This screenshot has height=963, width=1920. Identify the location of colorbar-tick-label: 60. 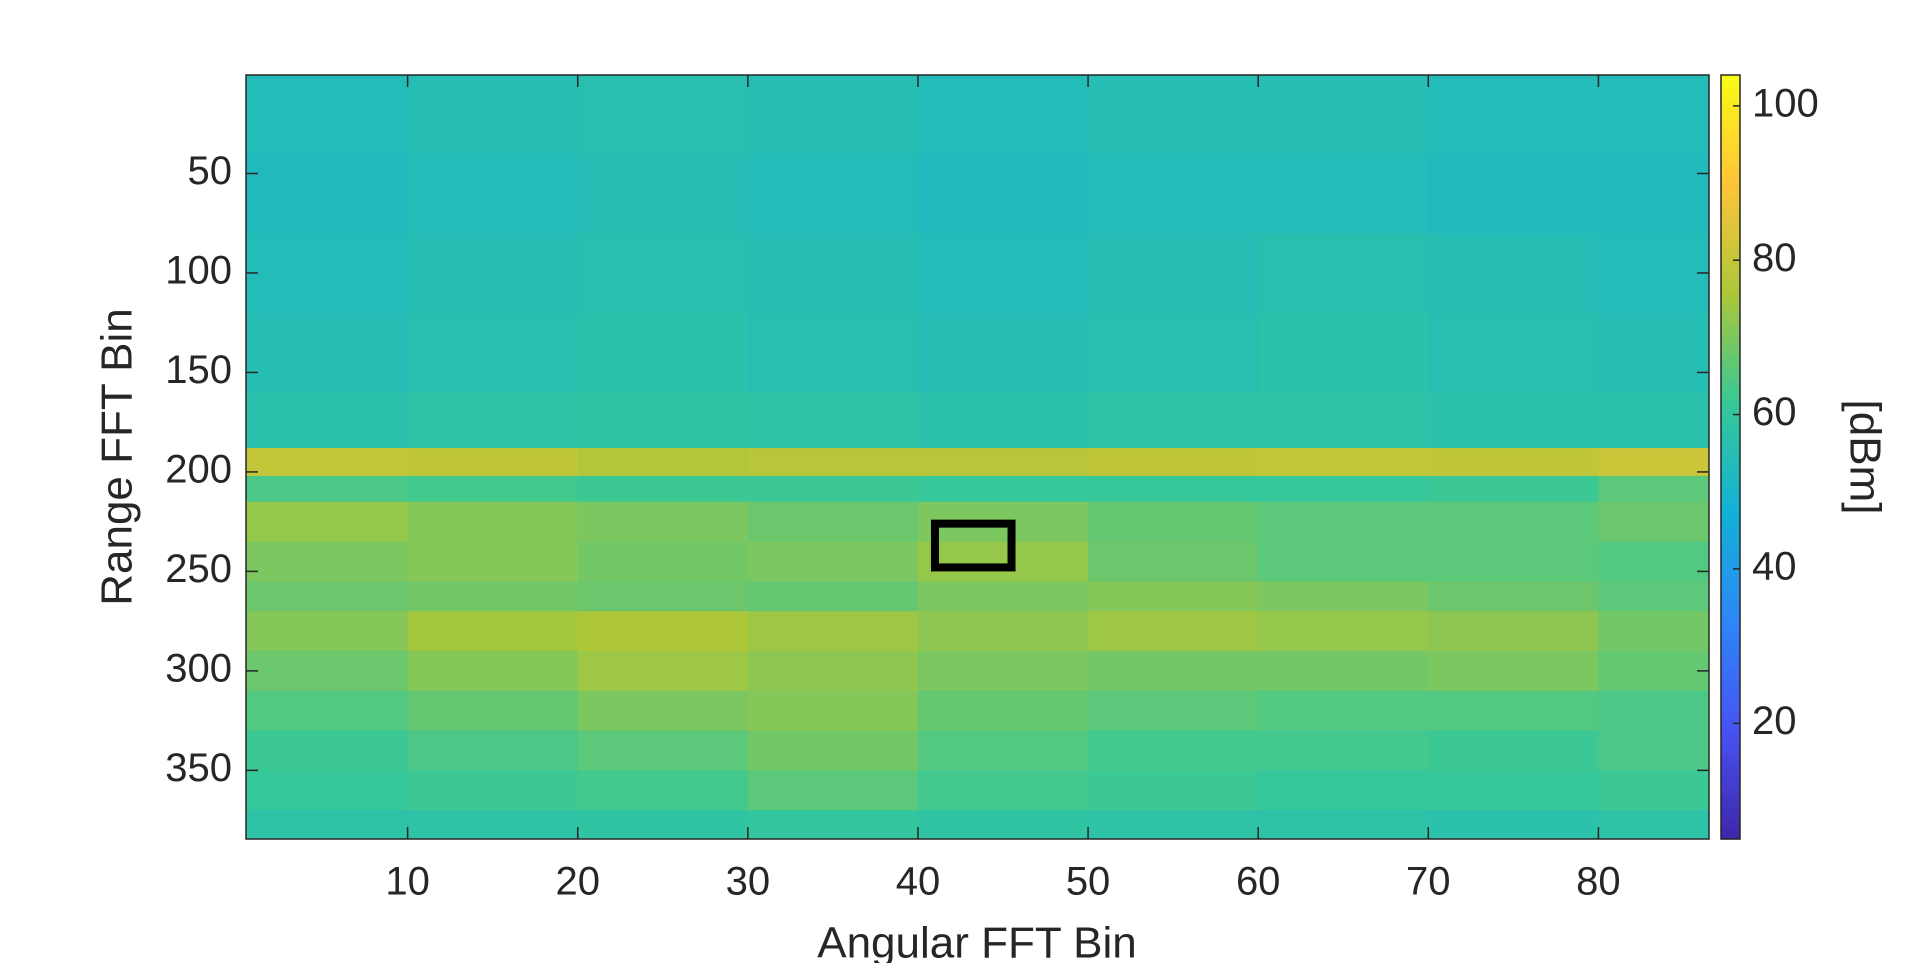
(1774, 412).